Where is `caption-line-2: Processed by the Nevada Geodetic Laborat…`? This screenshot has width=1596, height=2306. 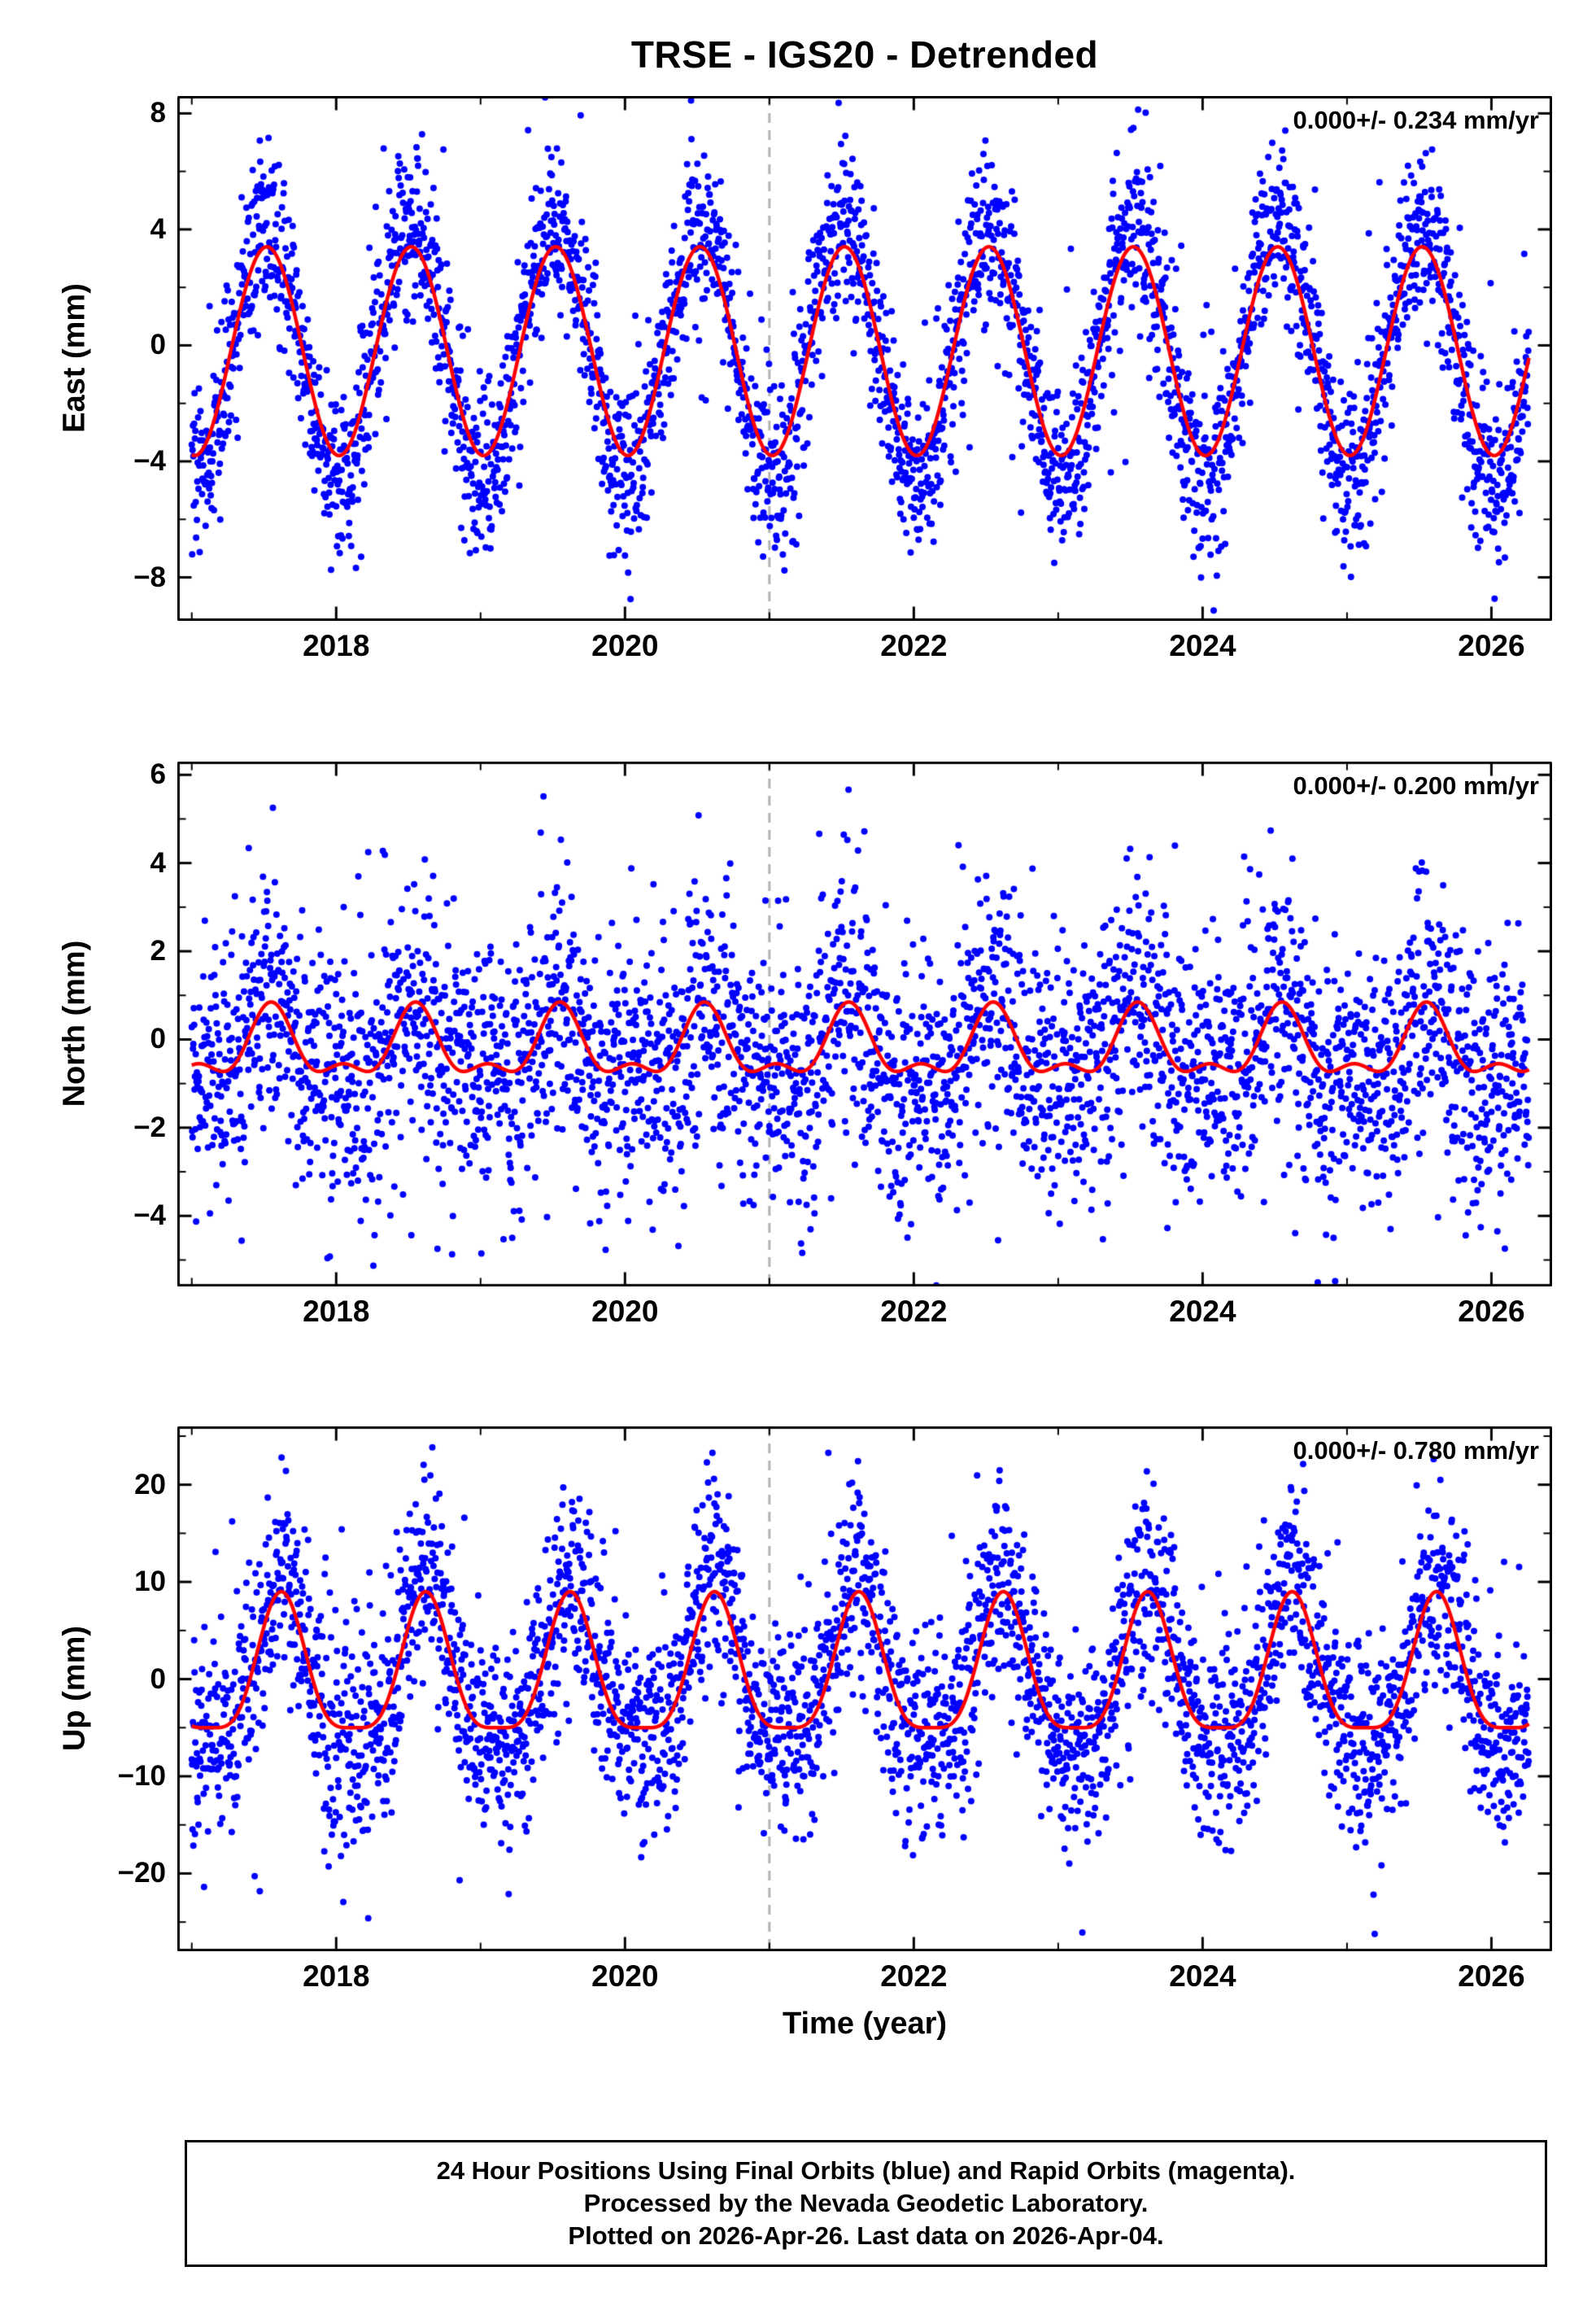 caption-line-2: Processed by the Nevada Geodetic Laborat… is located at coordinates (866, 2203).